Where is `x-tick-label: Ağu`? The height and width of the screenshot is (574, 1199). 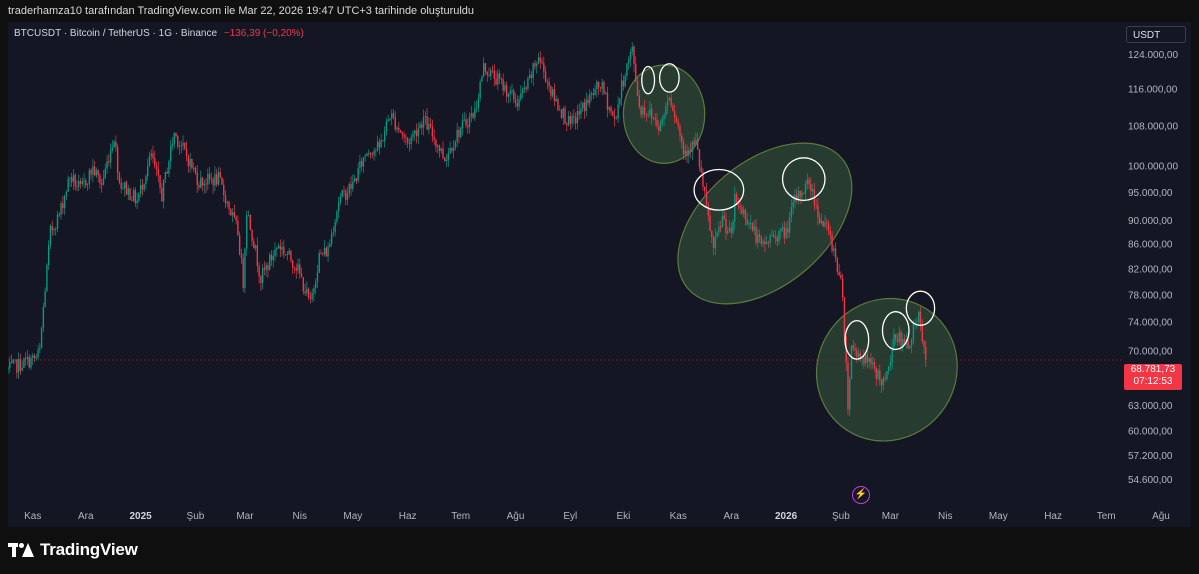 x-tick-label: Ağu is located at coordinates (516, 516).